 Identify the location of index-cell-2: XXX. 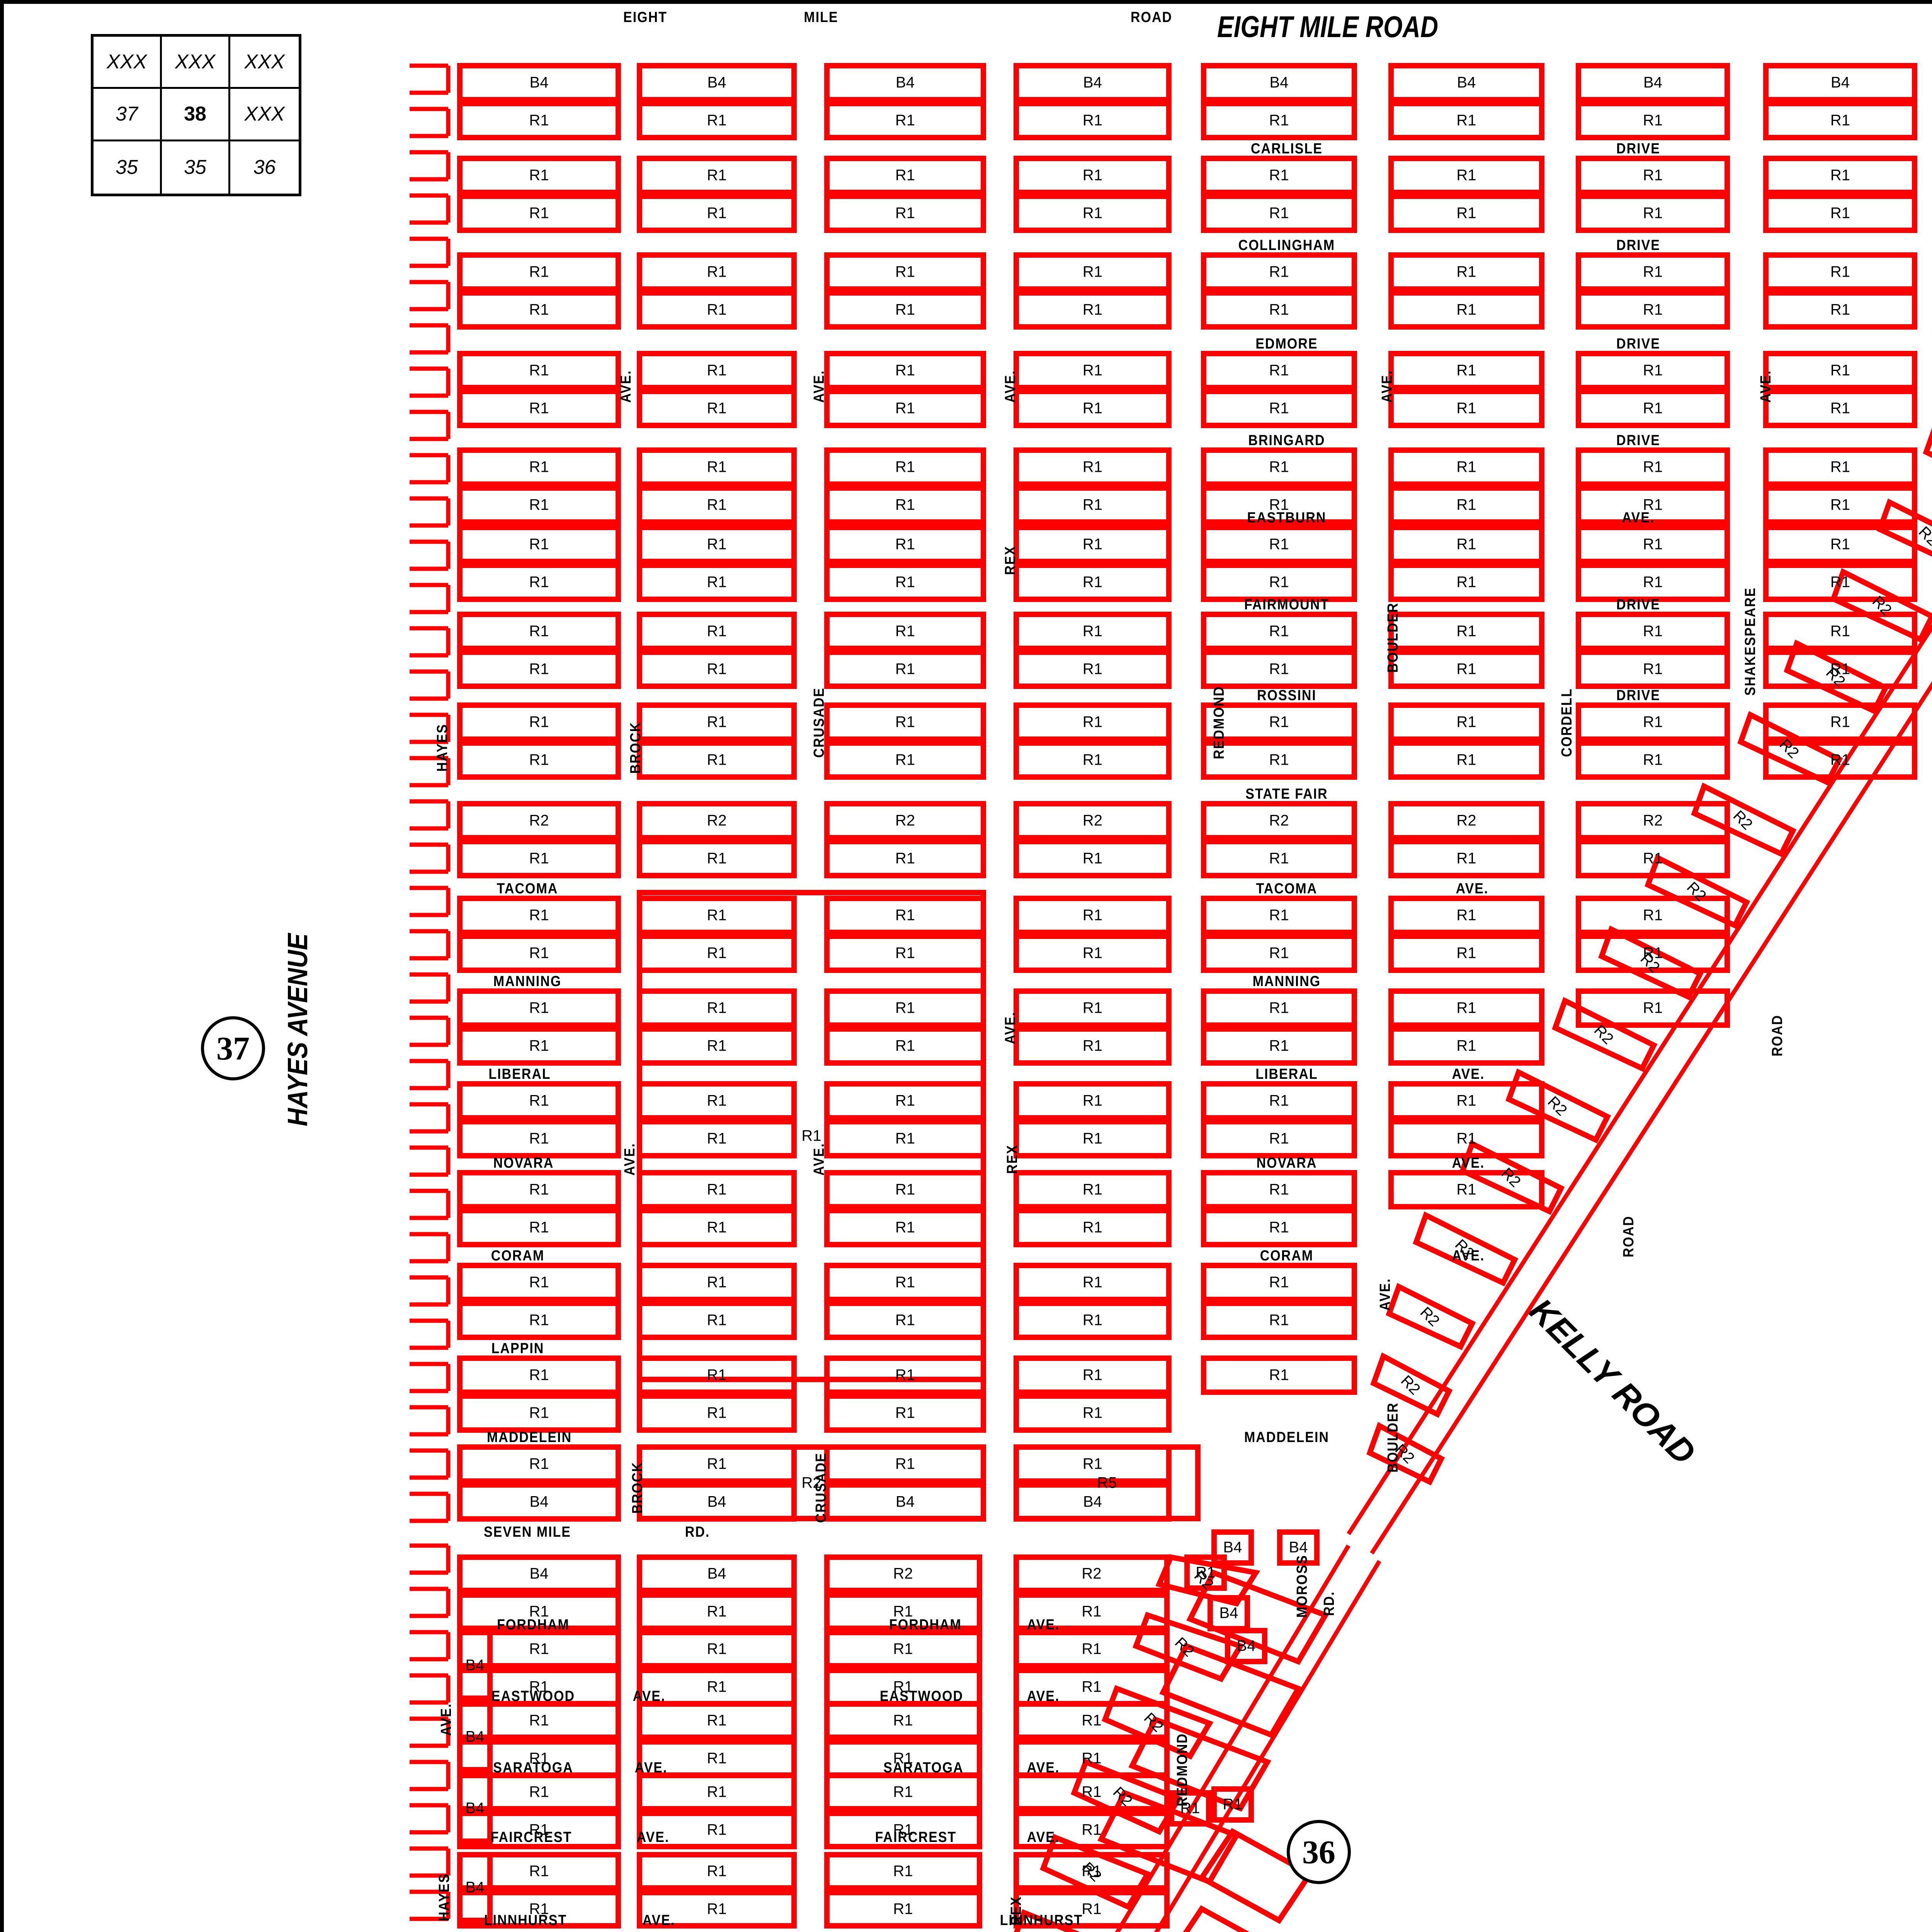
(264, 63).